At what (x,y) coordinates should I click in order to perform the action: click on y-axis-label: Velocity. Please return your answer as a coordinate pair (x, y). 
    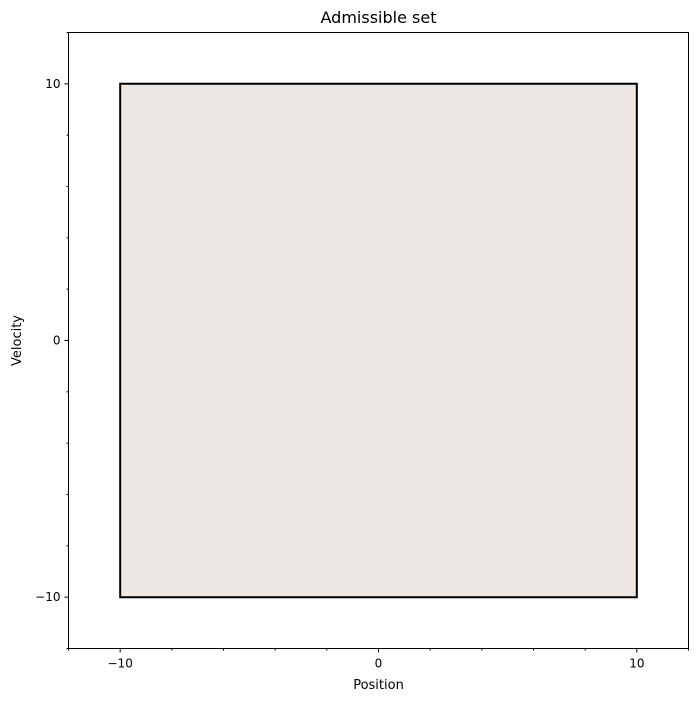
    Looking at the image, I should click on (17, 340).